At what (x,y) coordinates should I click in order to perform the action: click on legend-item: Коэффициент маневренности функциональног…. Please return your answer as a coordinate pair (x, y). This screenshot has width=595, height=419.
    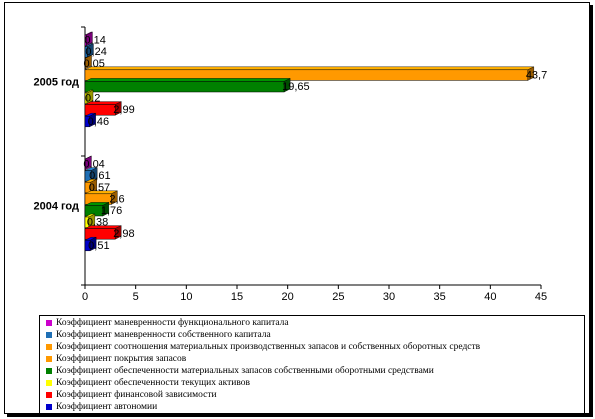
    Looking at the image, I should click on (167, 323).